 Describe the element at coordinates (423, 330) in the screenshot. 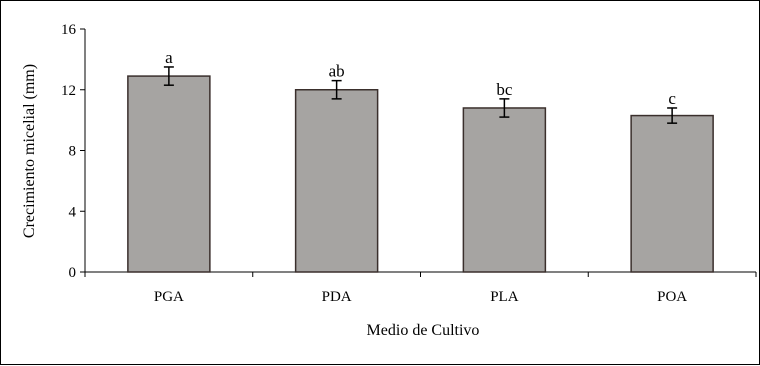

I see `x-axis-label: Medio de Cultivo` at that location.